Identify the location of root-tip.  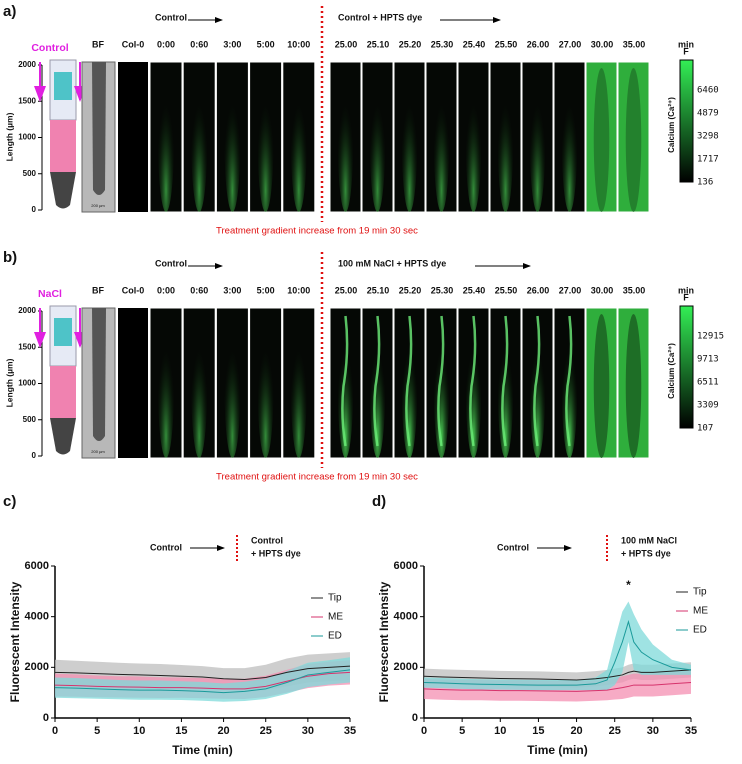
(63, 436).